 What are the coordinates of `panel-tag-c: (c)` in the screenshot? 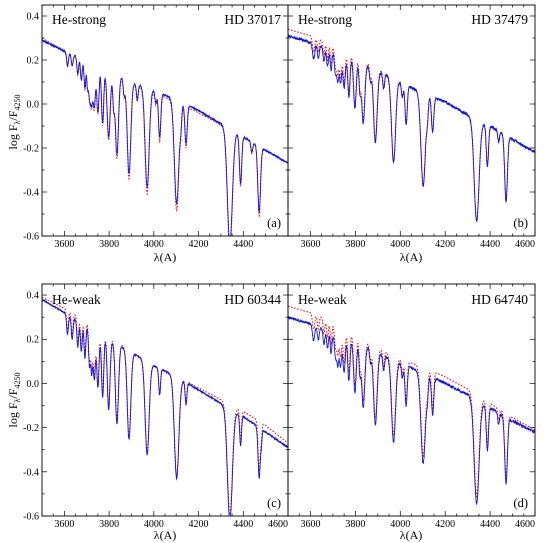 It's located at (274, 503).